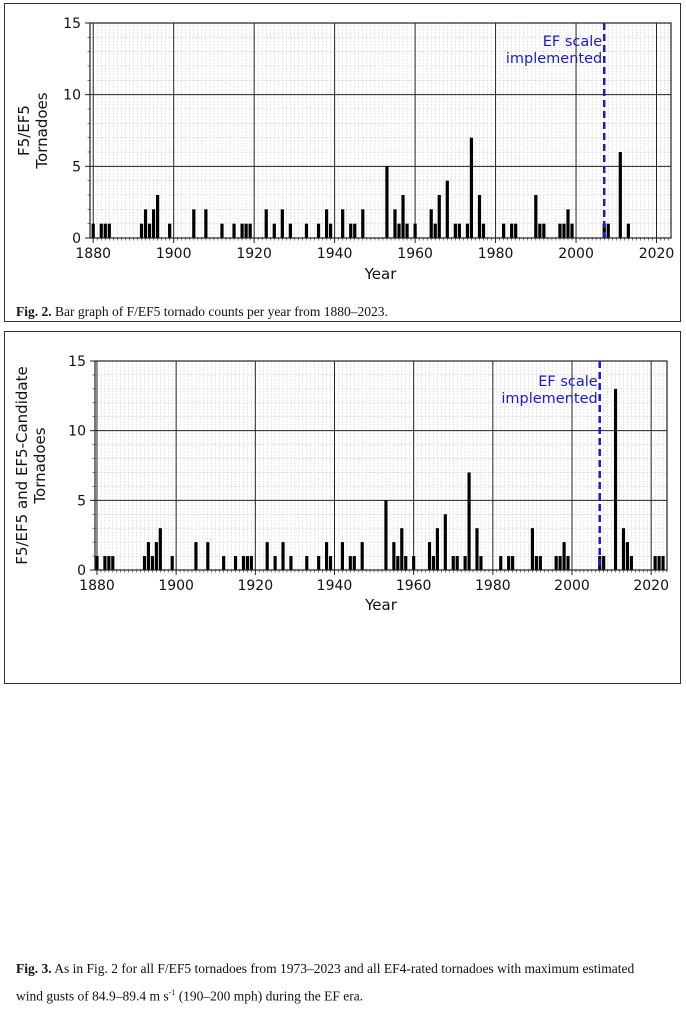  I want to click on x-tick-label: 2020, so click(651, 586).